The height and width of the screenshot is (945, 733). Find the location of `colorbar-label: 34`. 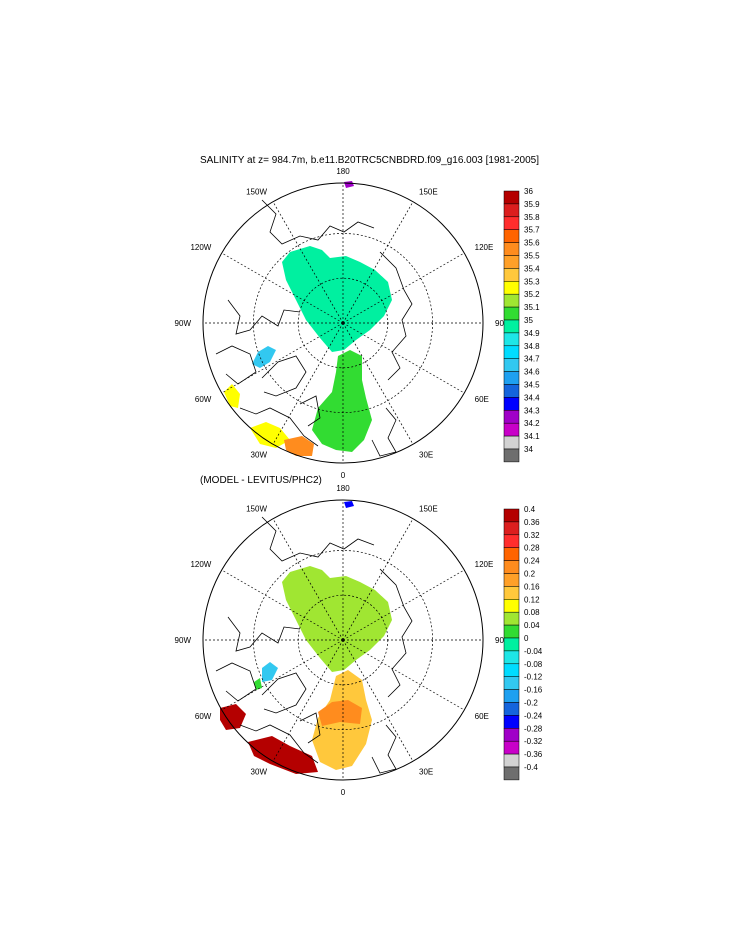

colorbar-label: 34 is located at coordinates (528, 449).